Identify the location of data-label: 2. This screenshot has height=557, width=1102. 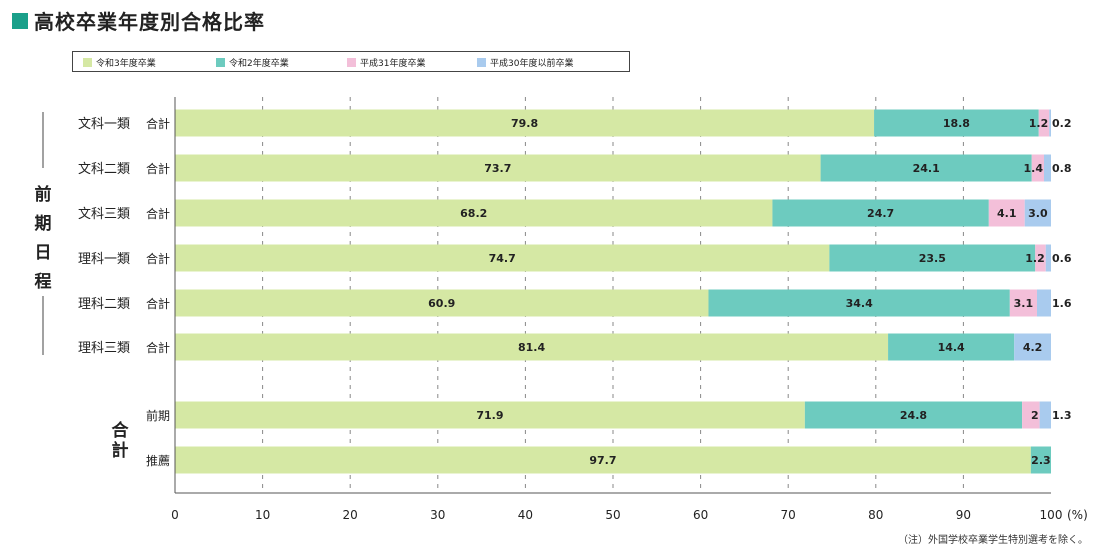
(1035, 415).